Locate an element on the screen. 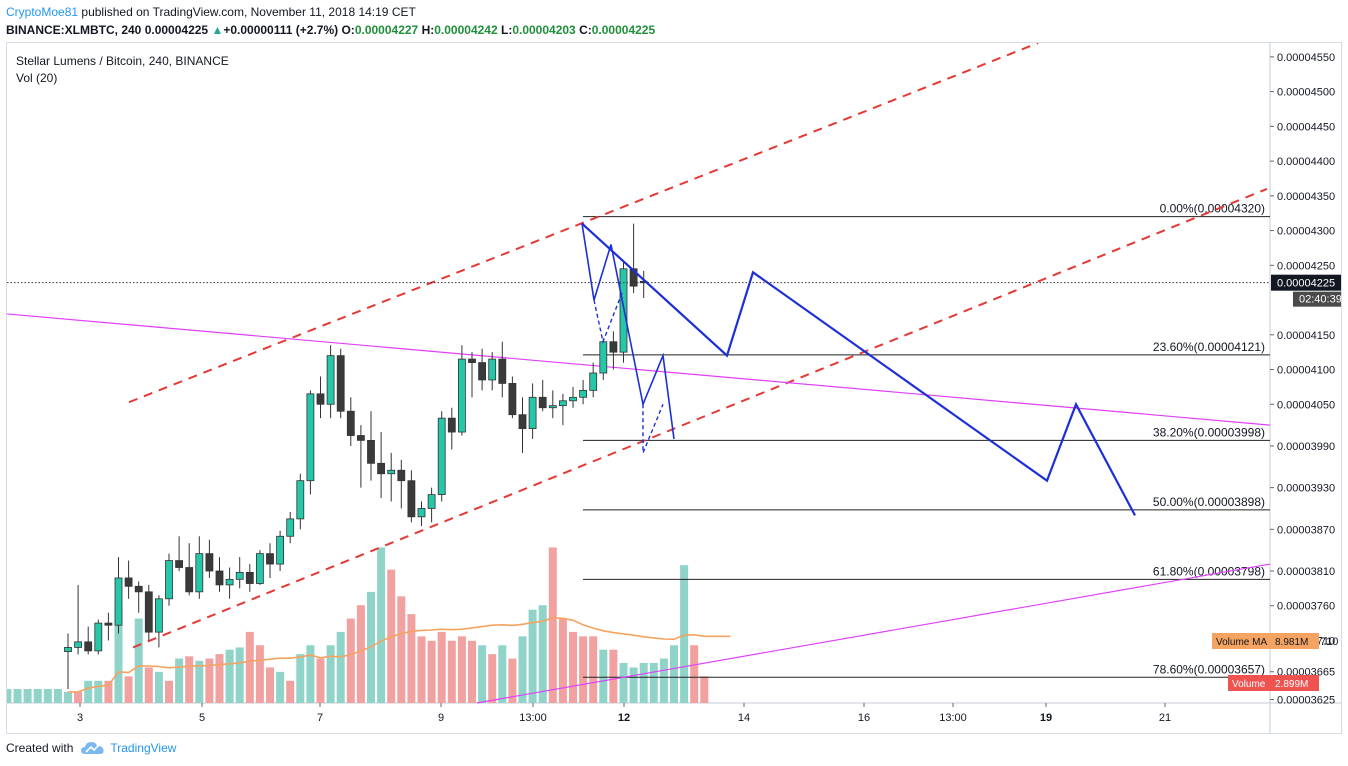 The image size is (1348, 766). support-trendline is located at coordinates (873, 633).